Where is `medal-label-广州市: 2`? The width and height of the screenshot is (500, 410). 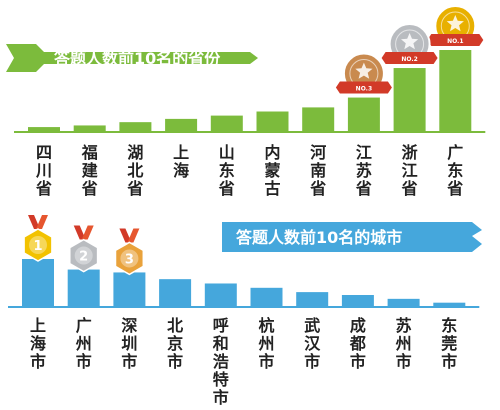
medal-label-广州市: 2 is located at coordinates (83, 257).